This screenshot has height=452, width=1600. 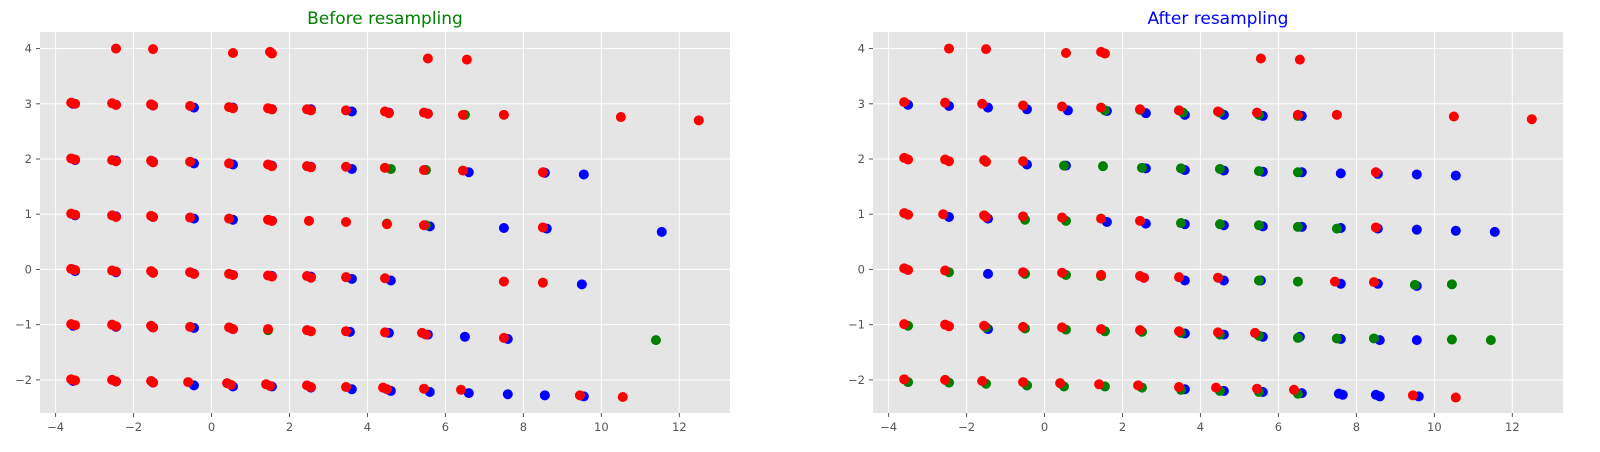 What do you see at coordinates (28, 214) in the screenshot?
I see `y-tick-label: 1` at bounding box center [28, 214].